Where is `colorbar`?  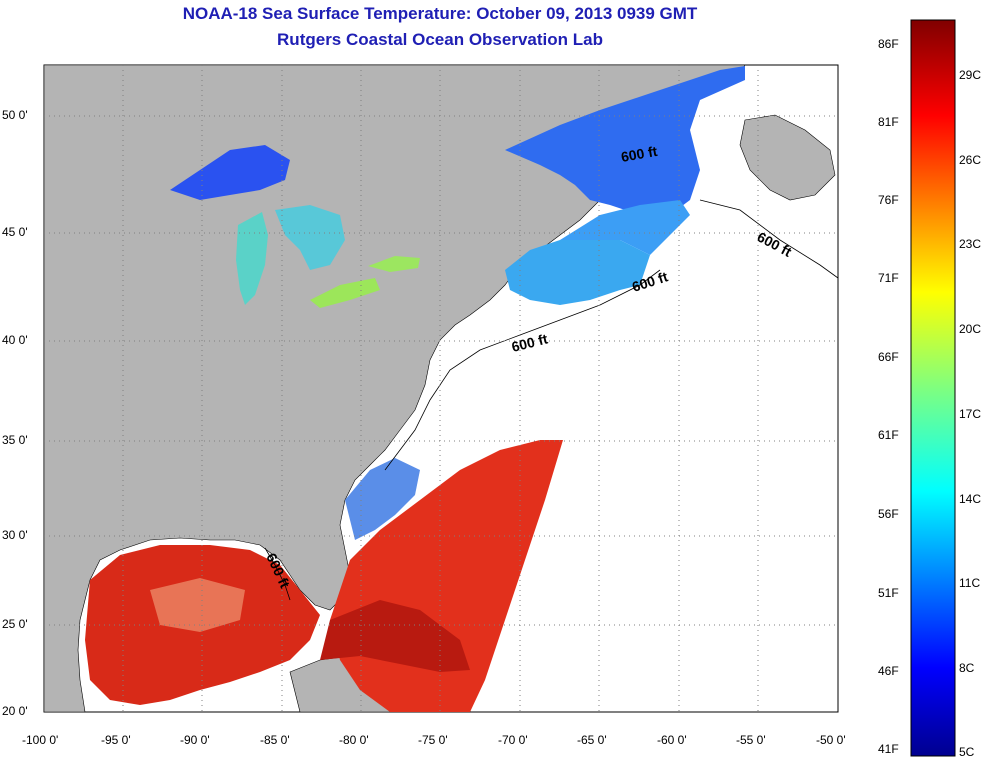
colorbar is located at coordinates (933, 388).